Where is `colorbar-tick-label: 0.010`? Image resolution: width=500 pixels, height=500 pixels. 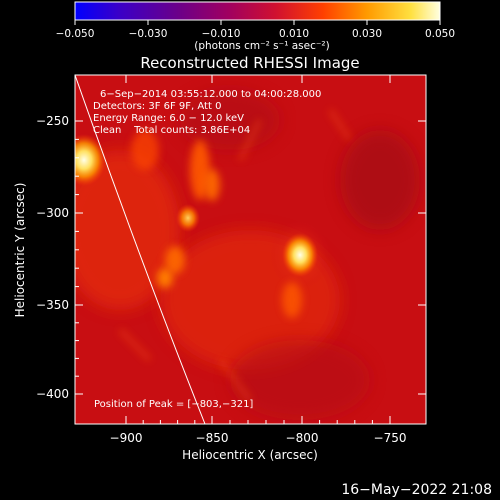
colorbar-tick-label: 0.010 is located at coordinates (294, 34).